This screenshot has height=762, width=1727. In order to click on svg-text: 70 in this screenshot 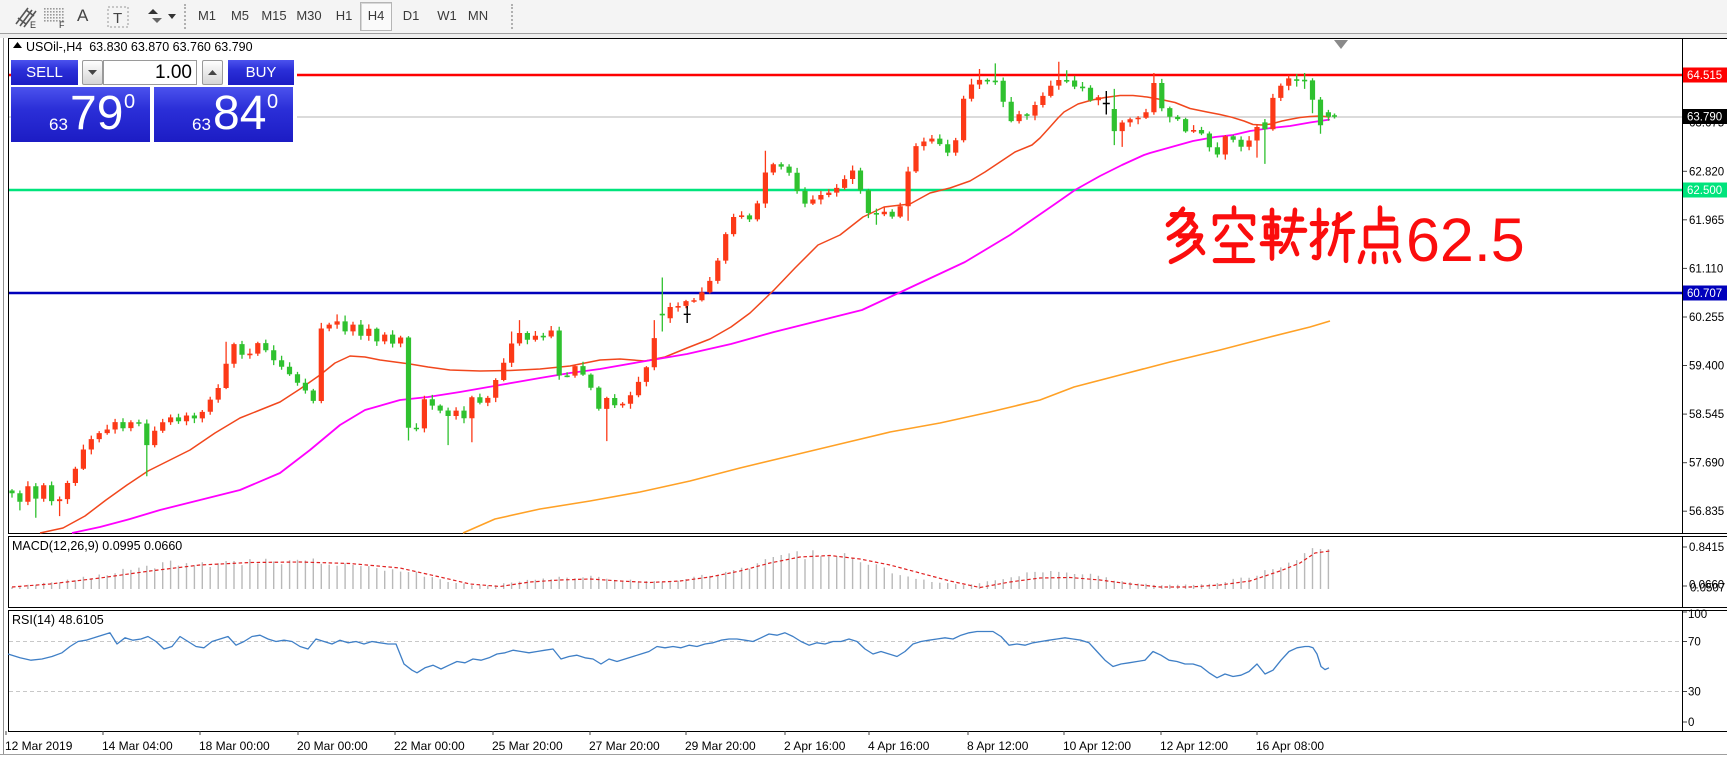, I will do `click(1694, 643)`.